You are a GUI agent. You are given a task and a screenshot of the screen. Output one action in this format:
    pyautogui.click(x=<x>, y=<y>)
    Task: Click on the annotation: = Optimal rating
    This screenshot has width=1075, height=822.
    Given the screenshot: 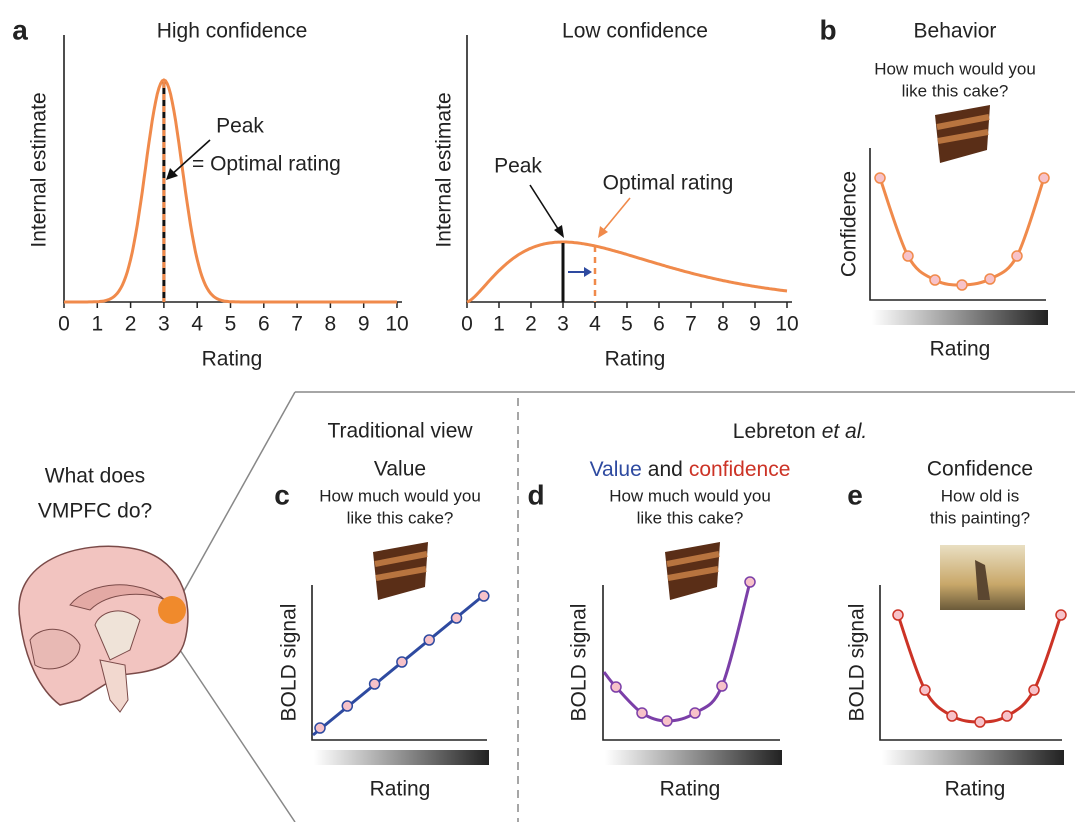 What is the action you would take?
    pyautogui.click(x=266, y=164)
    